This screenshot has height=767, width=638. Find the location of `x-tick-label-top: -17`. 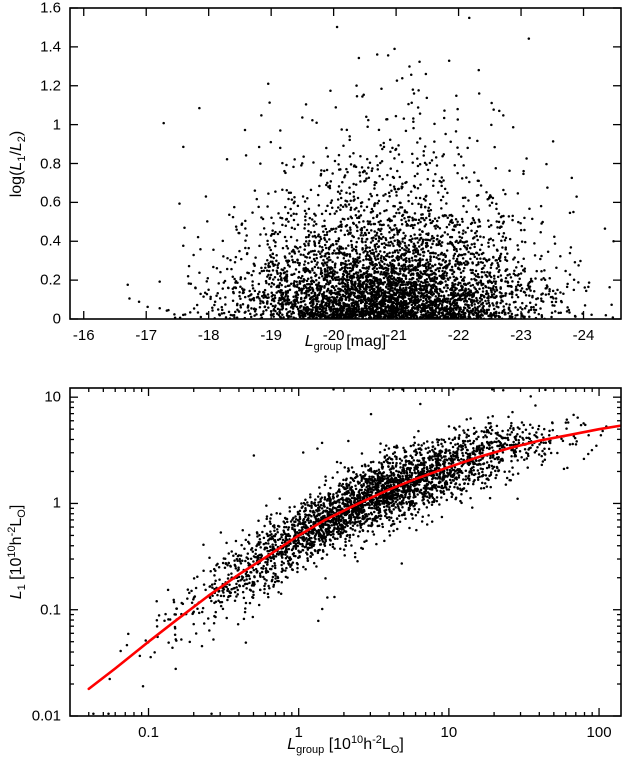

x-tick-label-top: -17 is located at coordinates (146, 335).